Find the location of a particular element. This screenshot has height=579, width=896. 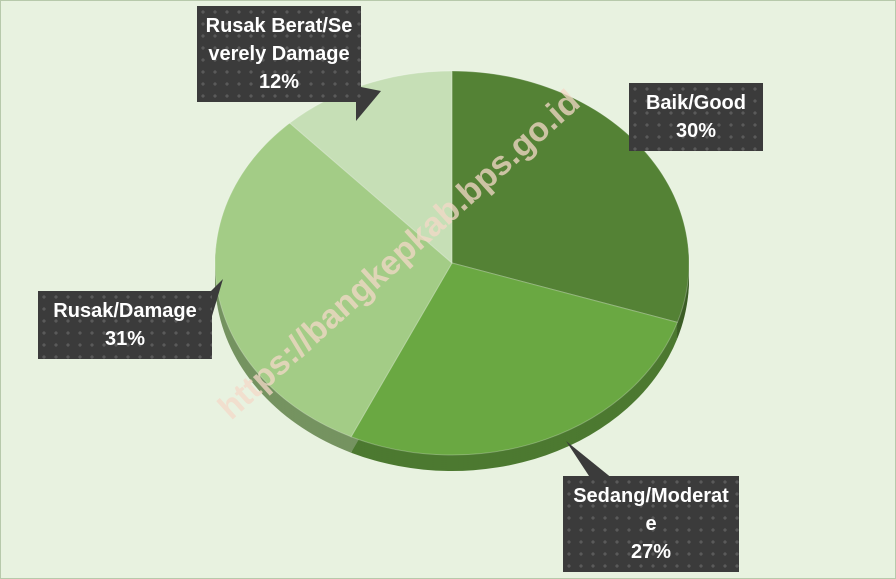

value-label: 27% is located at coordinates (651, 552).